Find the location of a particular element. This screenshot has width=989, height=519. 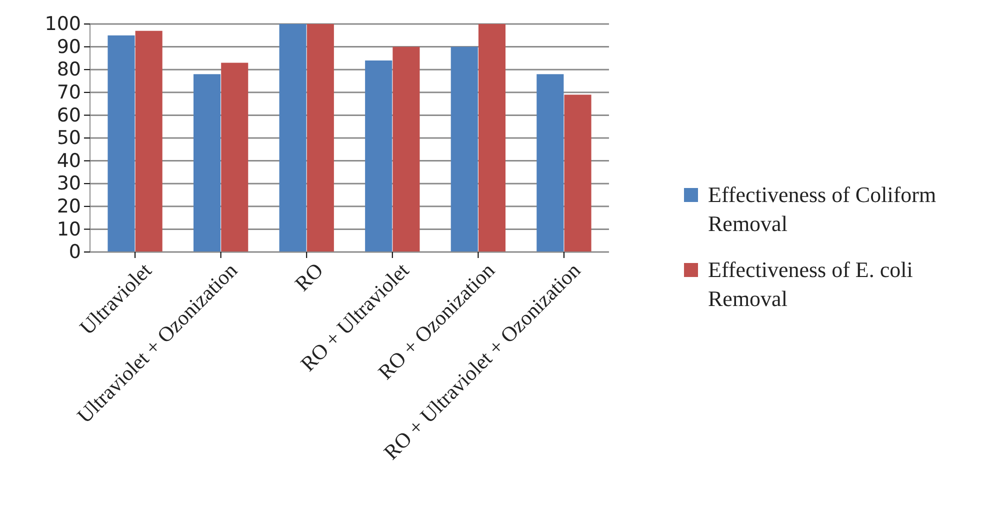

y-tick-label: 30 is located at coordinates (68, 183).